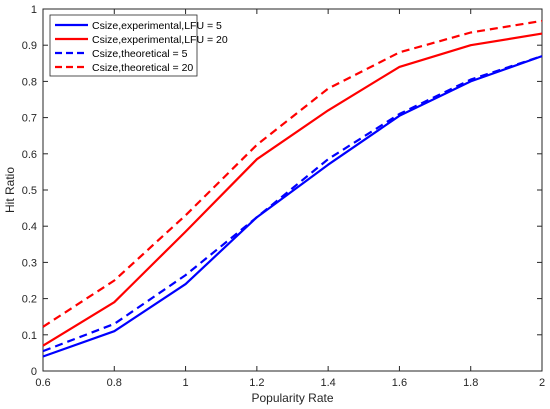  I want to click on y-tick-label: 0.5, so click(29, 191).